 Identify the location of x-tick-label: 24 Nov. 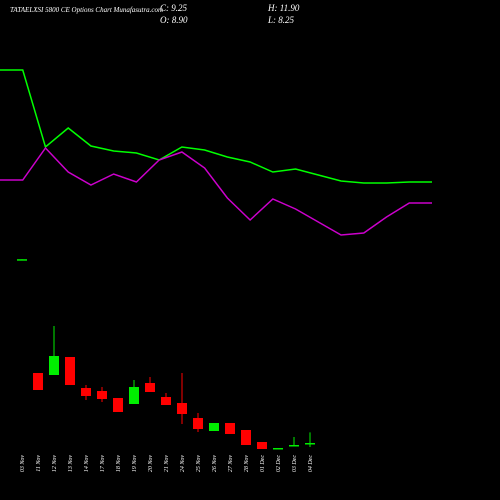
(182, 464).